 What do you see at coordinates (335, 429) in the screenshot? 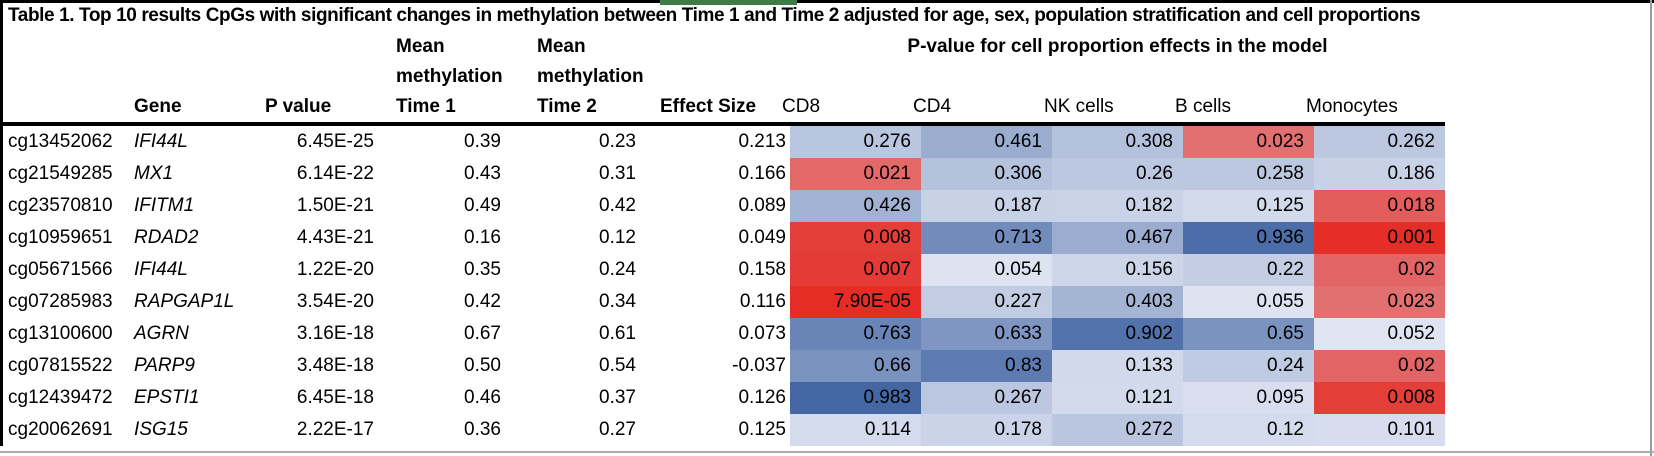
I see `p-value-cell: 2.22E-17` at bounding box center [335, 429].